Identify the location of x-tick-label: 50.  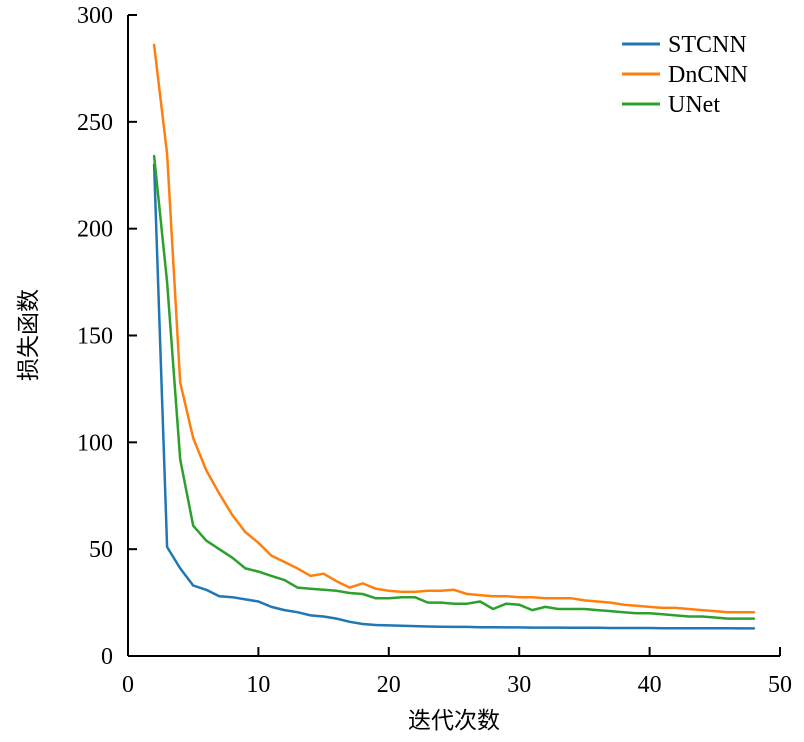
(780, 685).